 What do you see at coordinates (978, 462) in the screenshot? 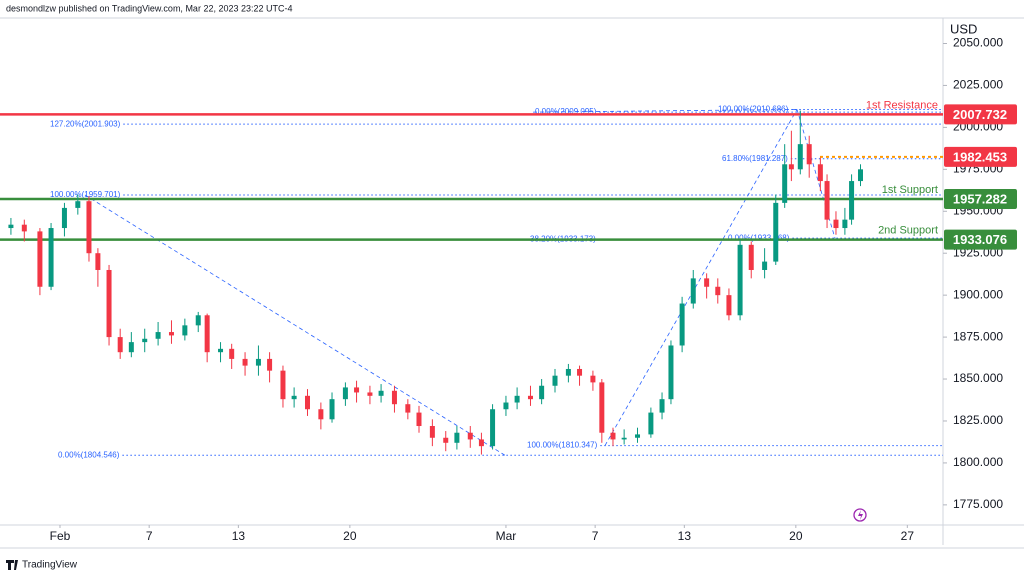
I see `y-tick-label: 1800.000` at bounding box center [978, 462].